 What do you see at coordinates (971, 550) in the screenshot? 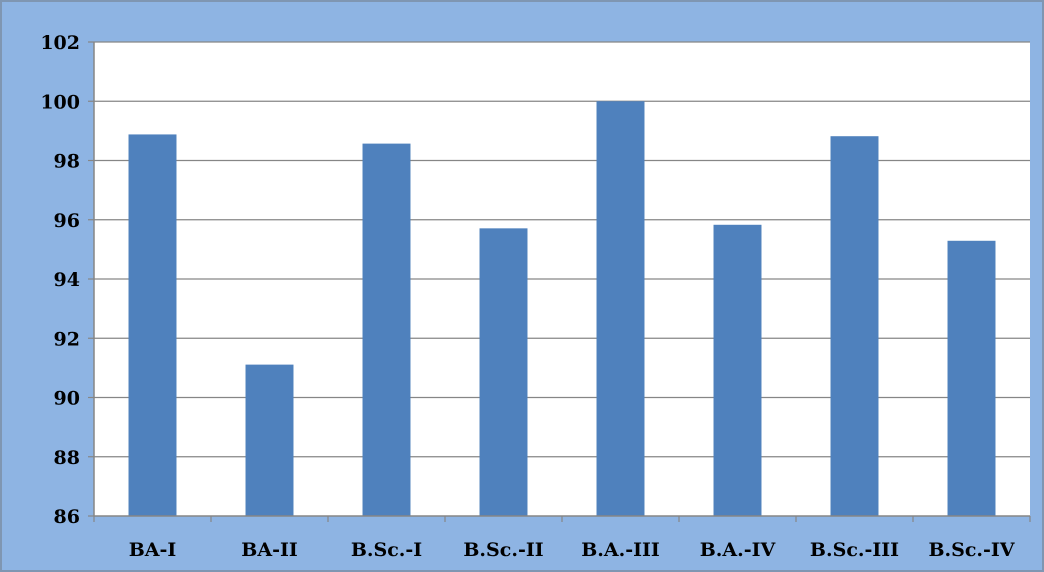
I see `x-category-label: B.Sc.-IV` at bounding box center [971, 550].